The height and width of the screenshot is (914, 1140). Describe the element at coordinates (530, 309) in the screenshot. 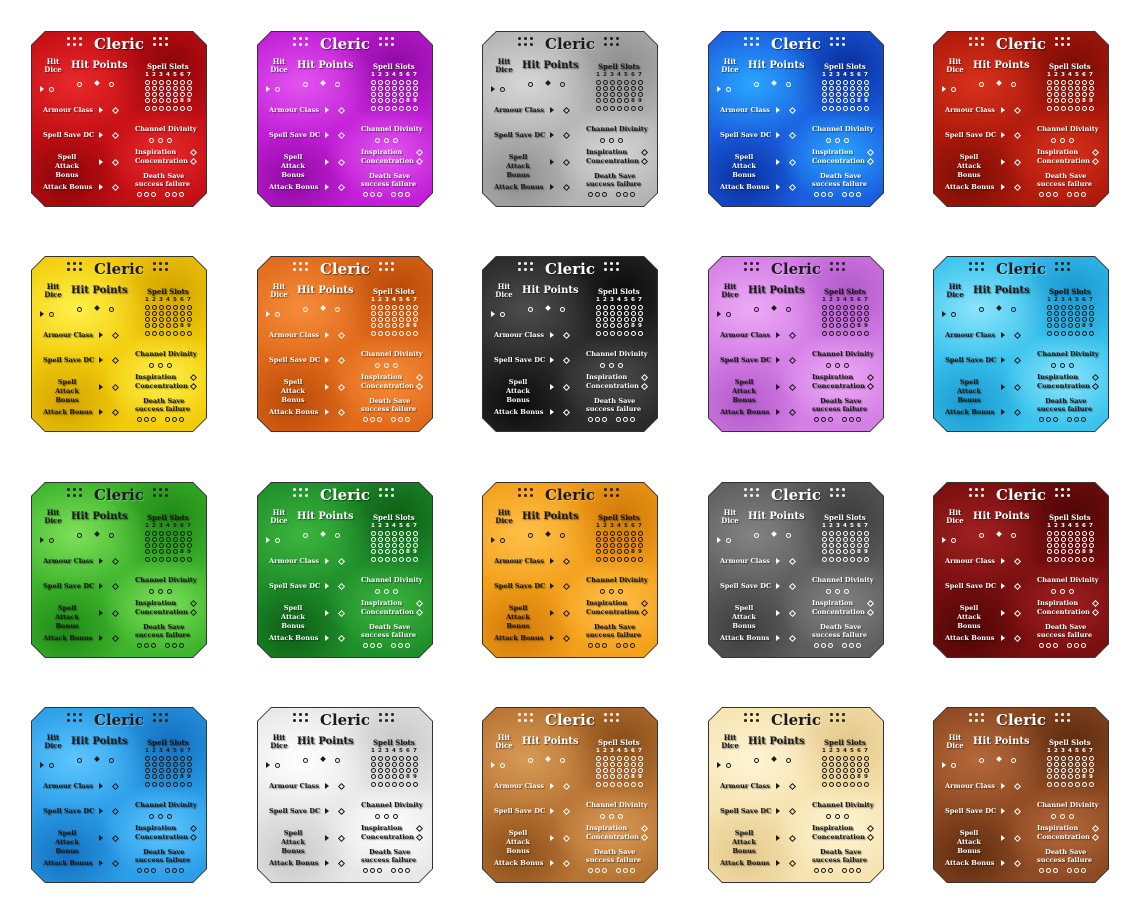

I see `hit-points-current` at that location.